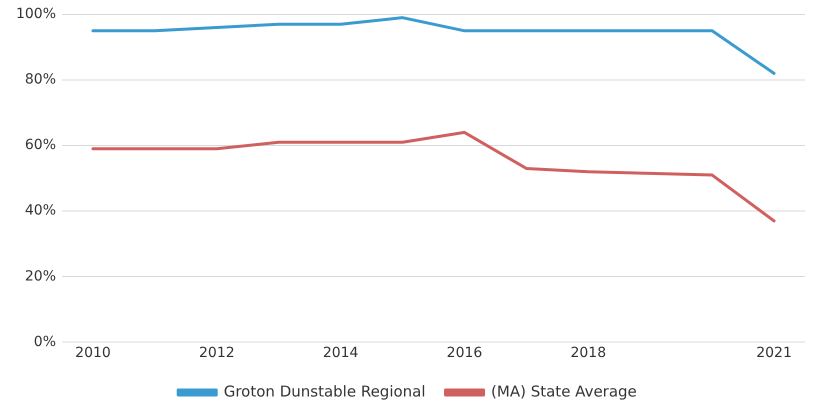 The image size is (823, 414). What do you see at coordinates (340, 353) in the screenshot?
I see `x-tick-label: 2014` at bounding box center [340, 353].